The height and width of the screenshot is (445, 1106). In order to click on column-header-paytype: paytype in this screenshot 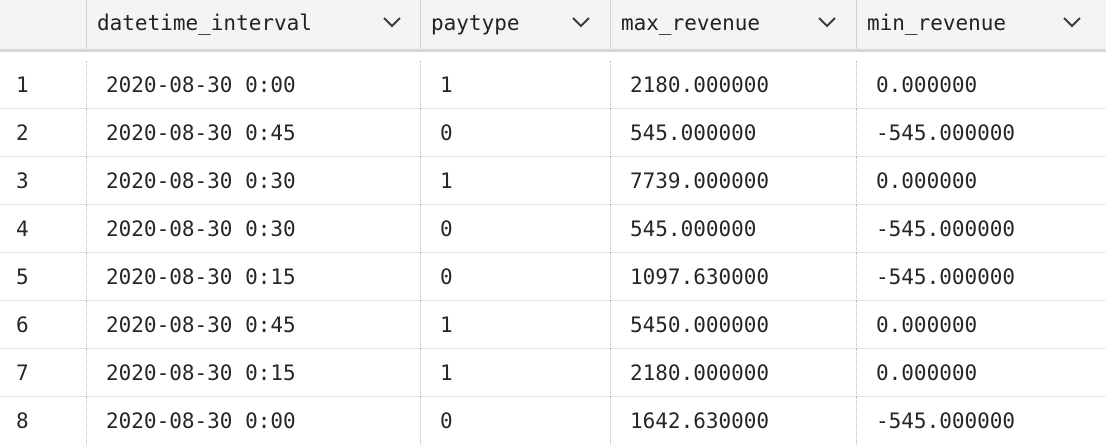, I will do `click(516, 24)`.